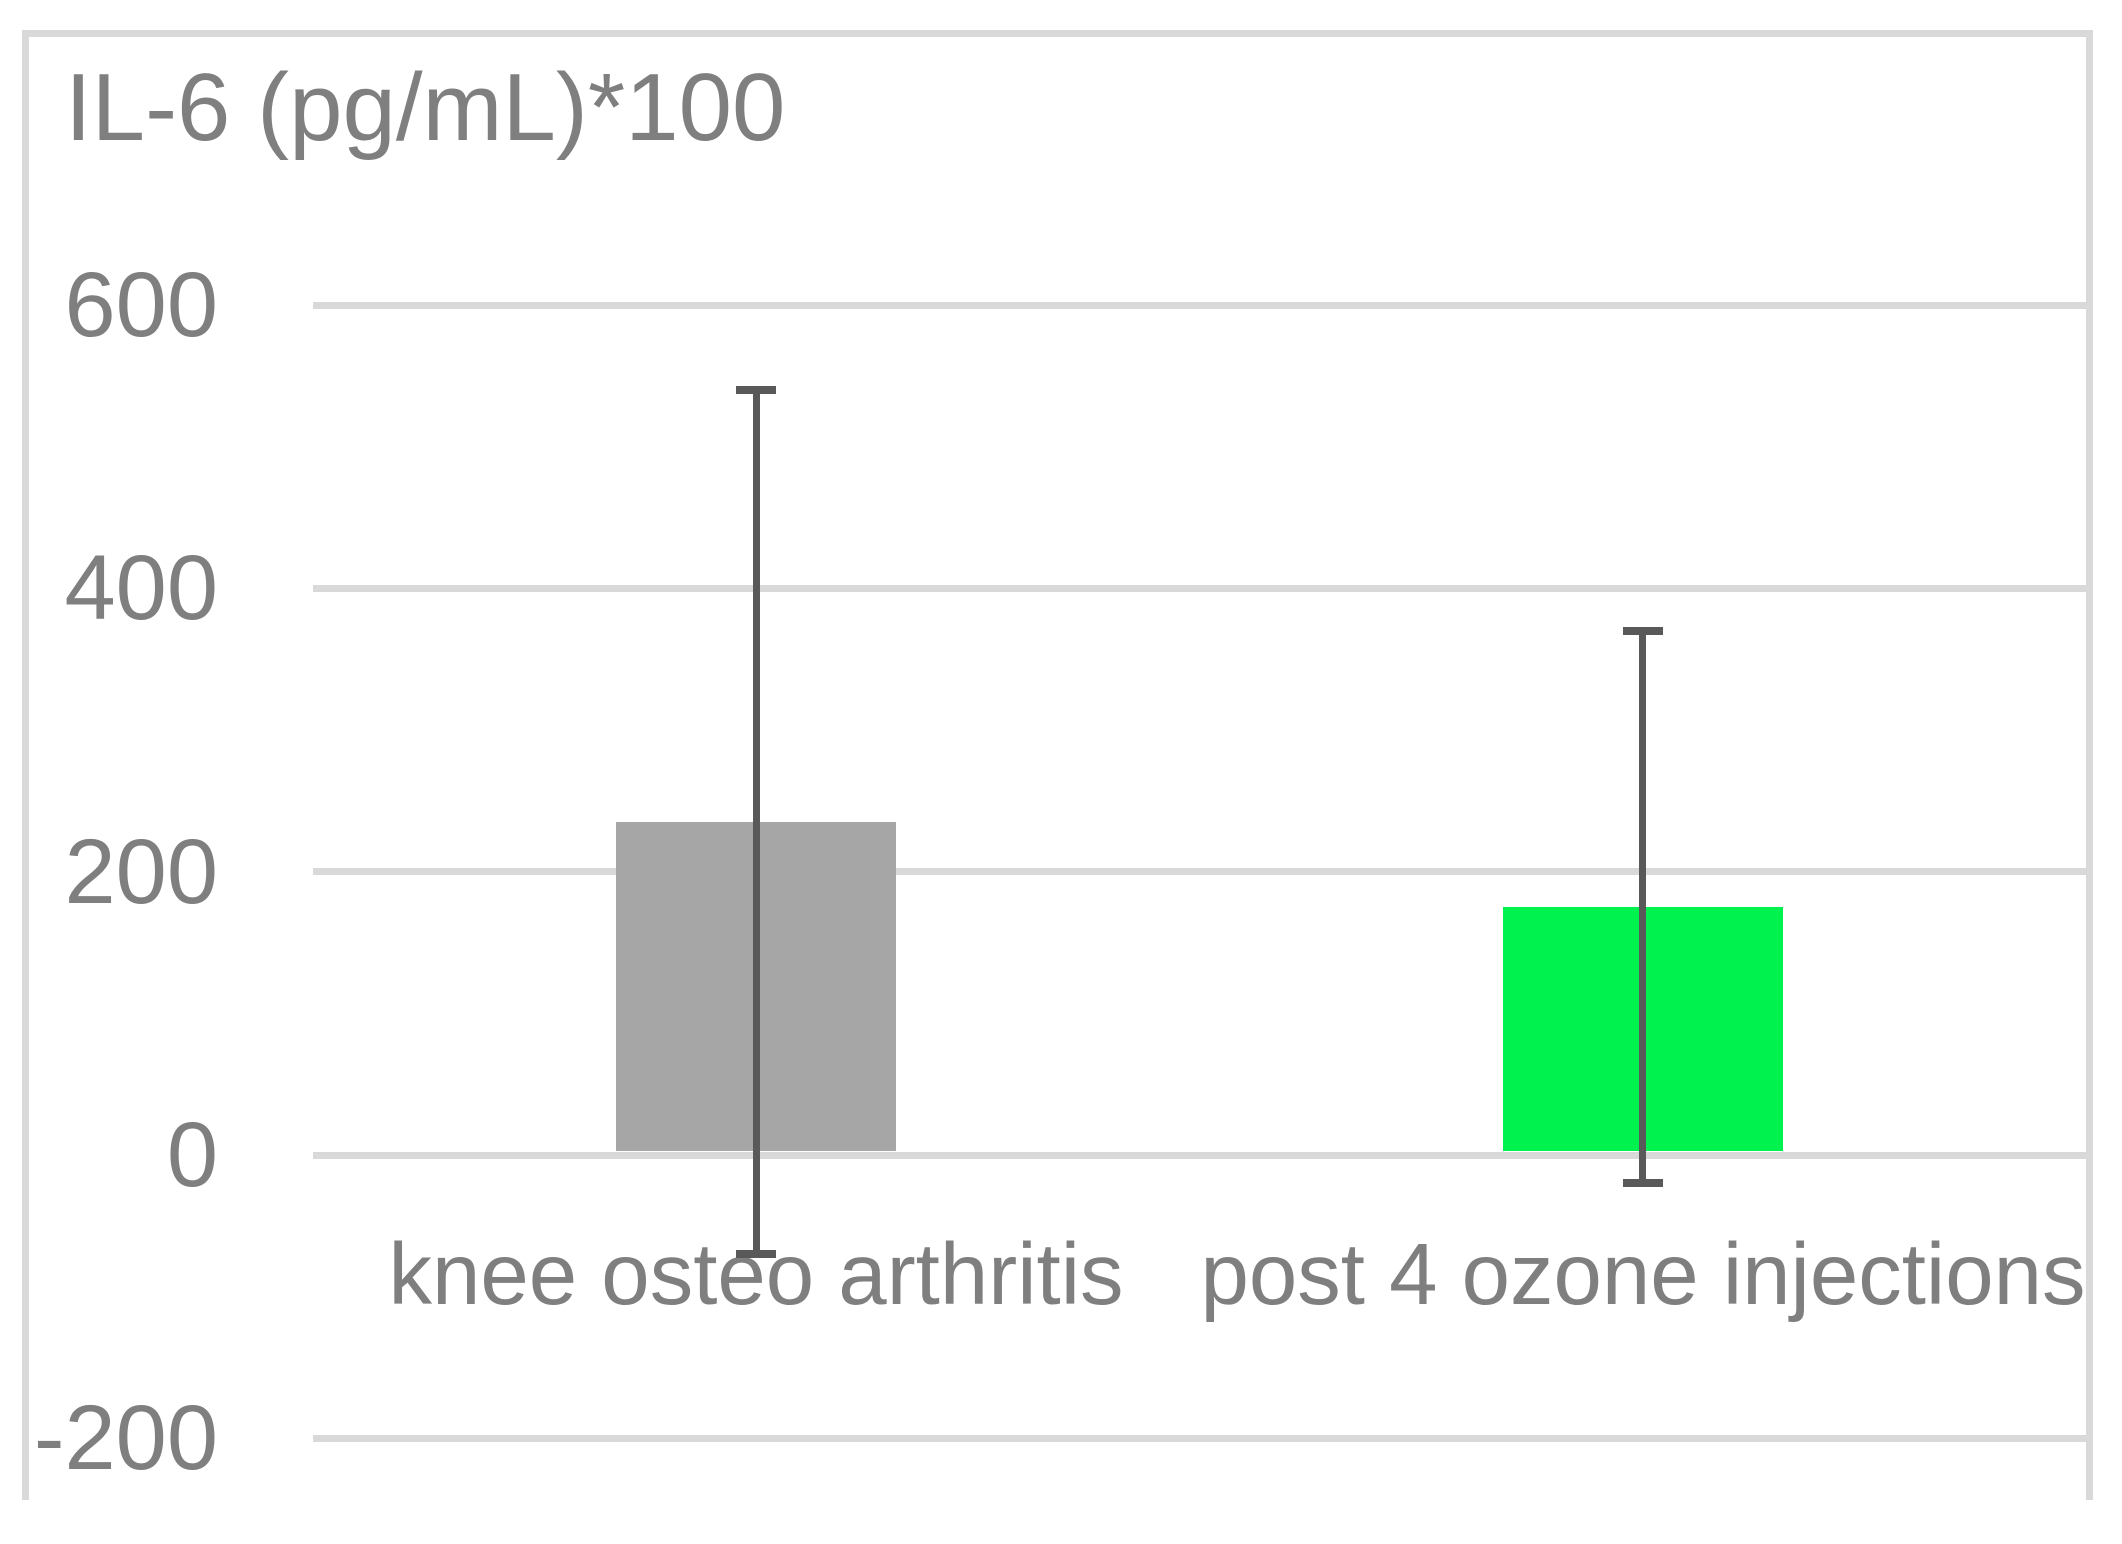 The width and height of the screenshot is (2122, 1544). I want to click on y-tick-label-600: 600, so click(141, 305).